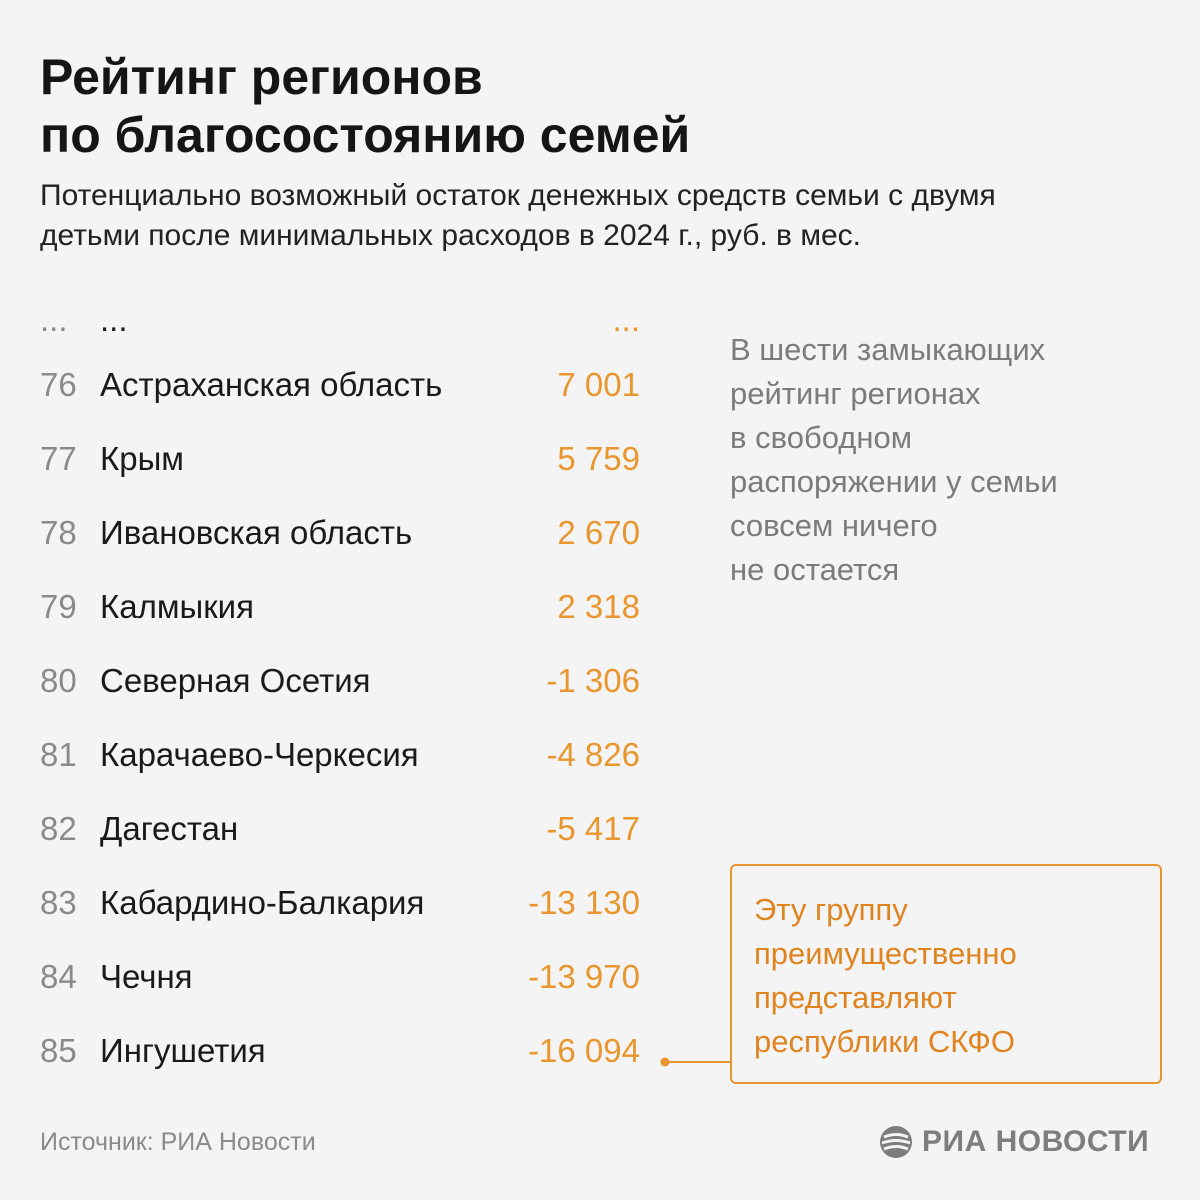 This screenshot has width=1200, height=1200. What do you see at coordinates (345, 829) in the screenshot?
I see `table-row: 82 Дагестан -5 417` at bounding box center [345, 829].